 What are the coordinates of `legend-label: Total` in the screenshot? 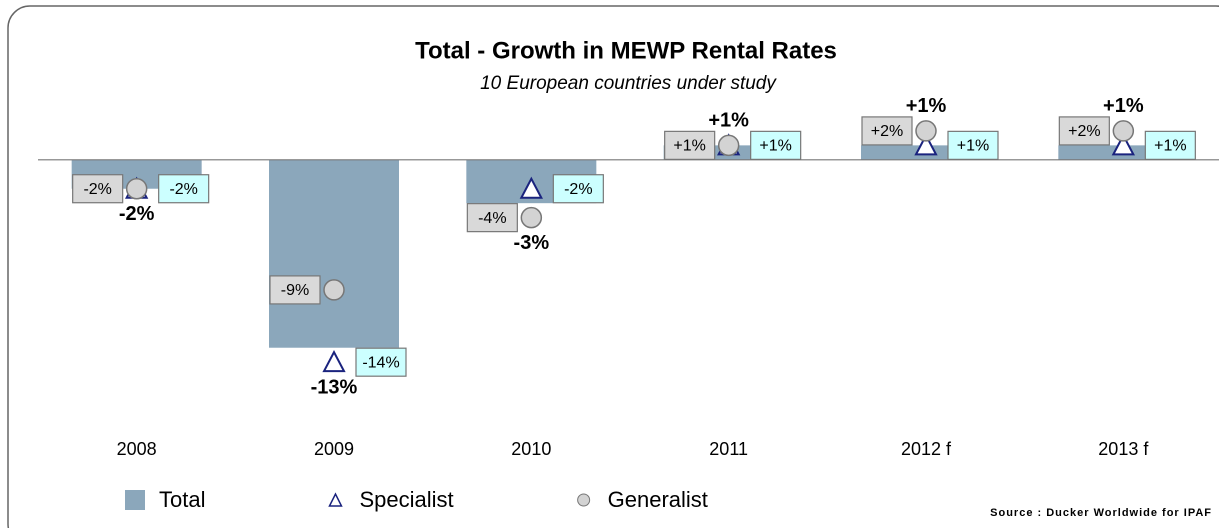 It's located at (182, 499).